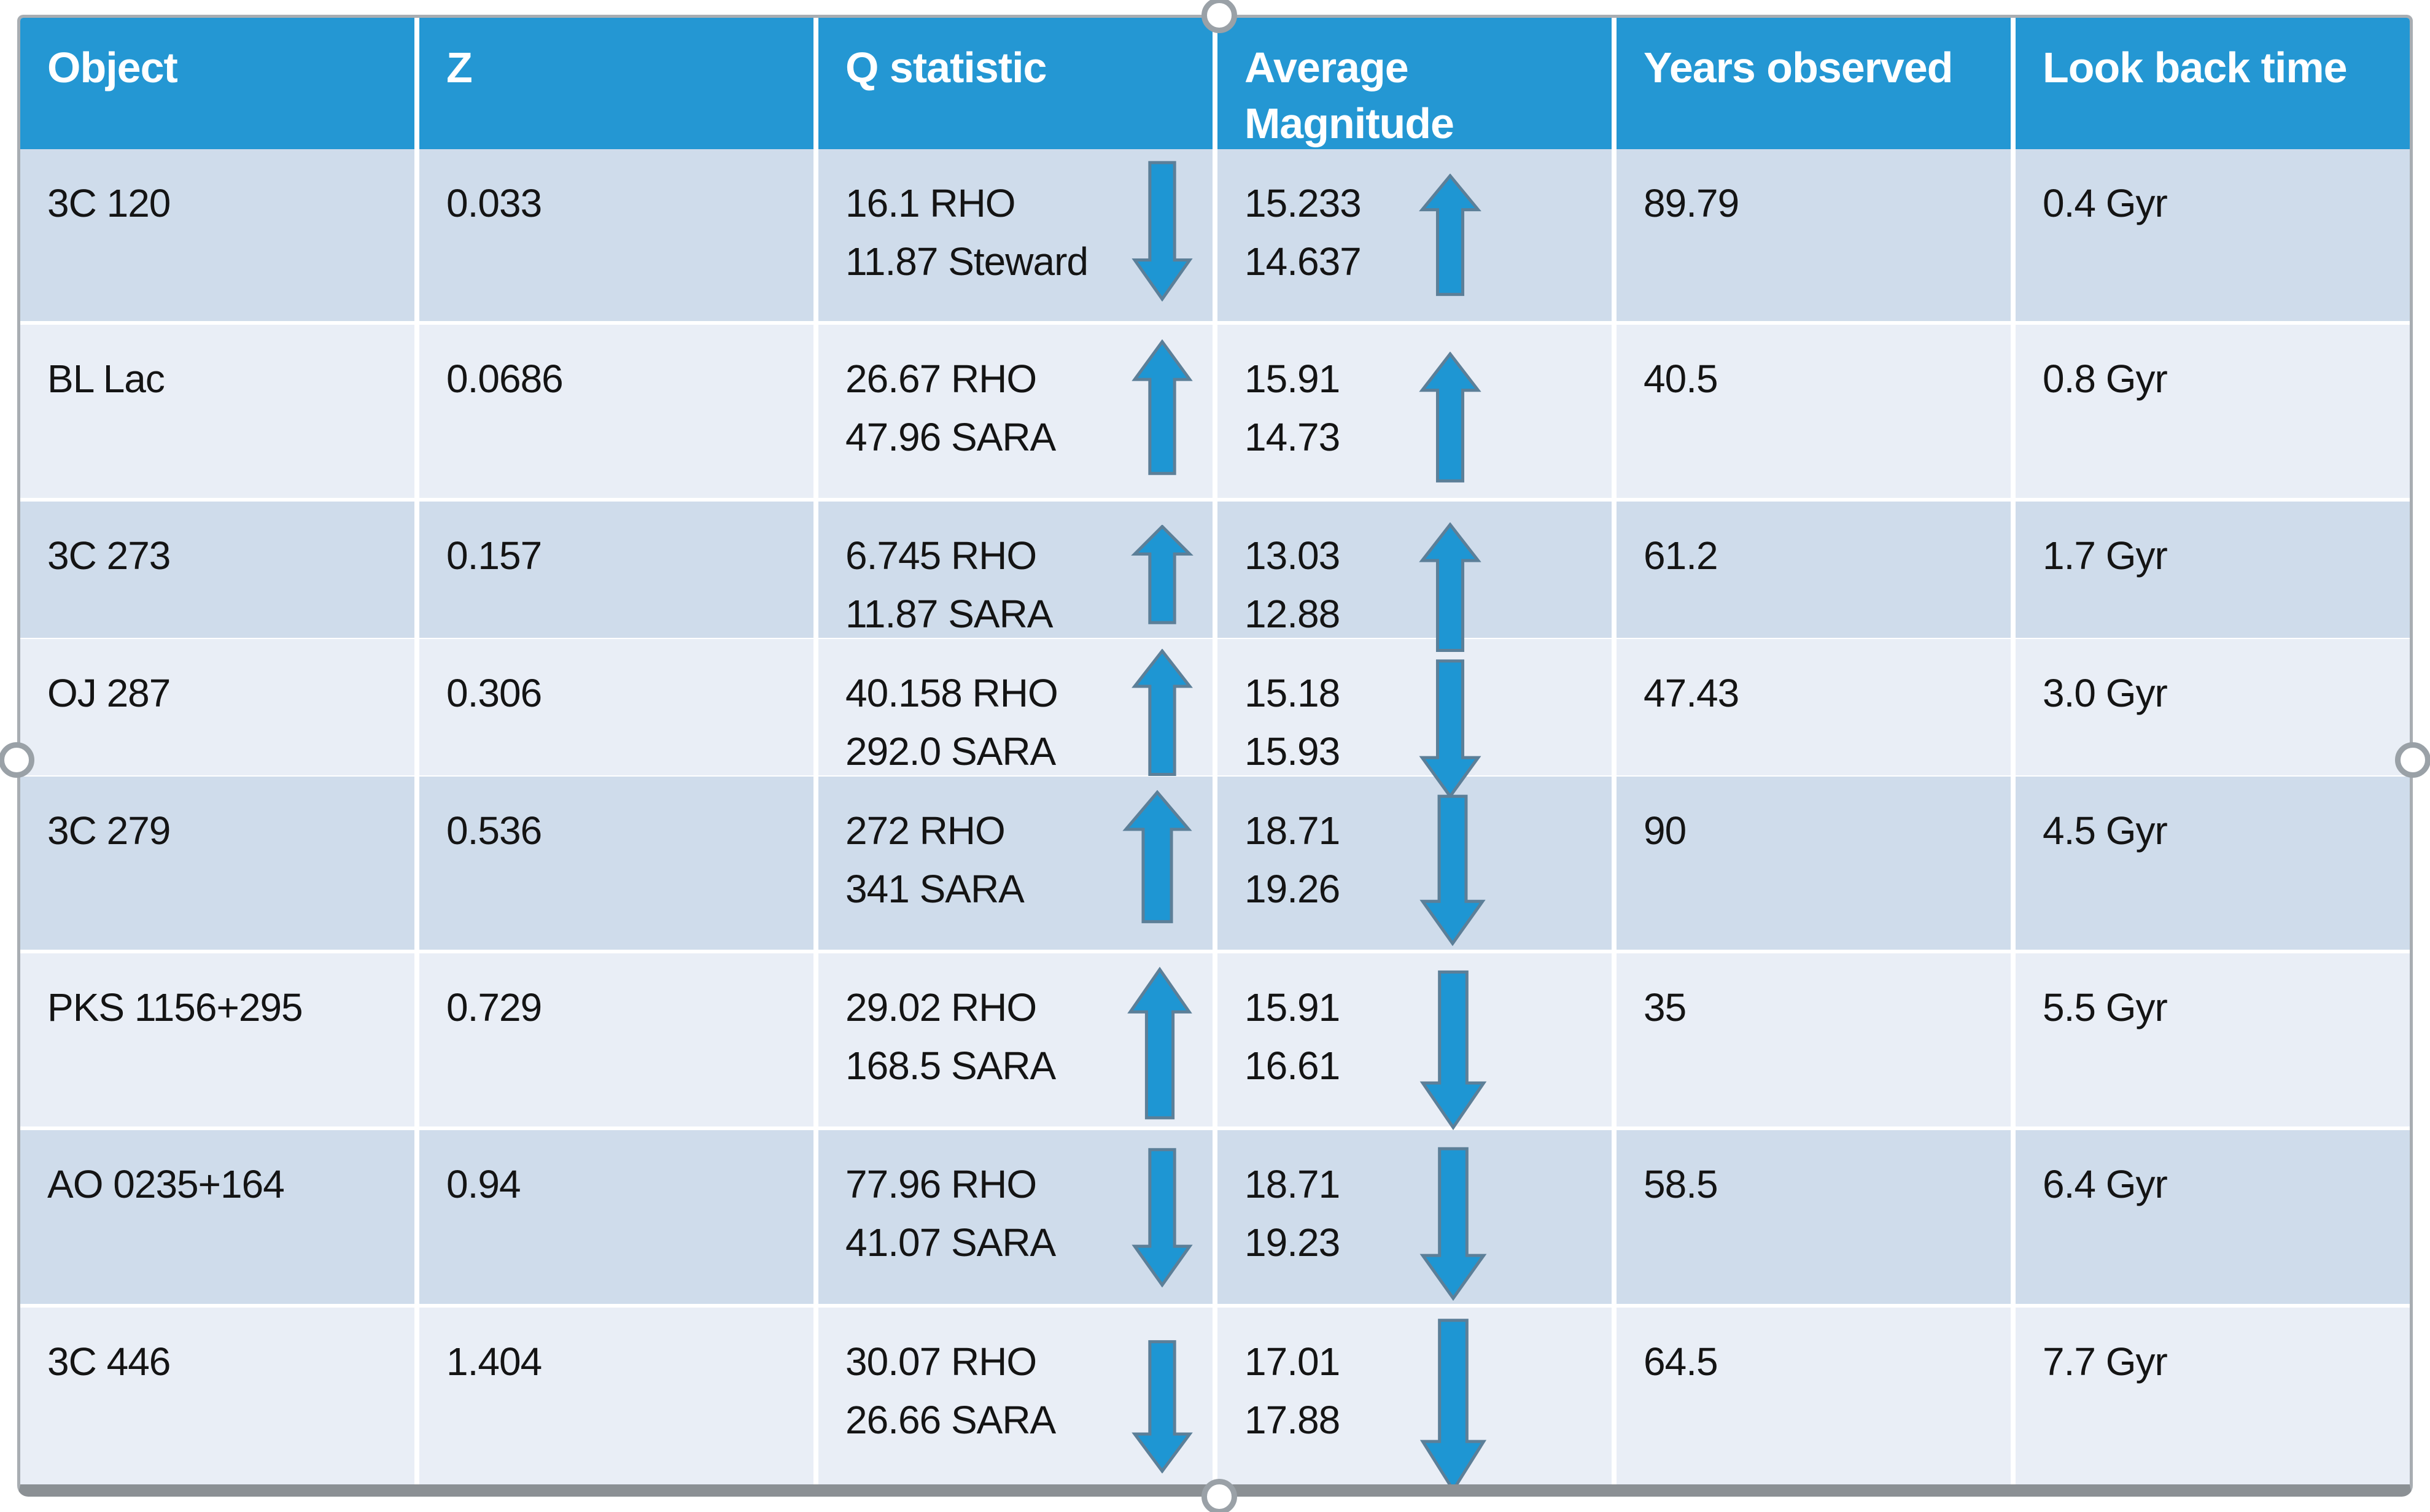 This screenshot has height=1512, width=2430. What do you see at coordinates (1814, 863) in the screenshot?
I see `cell-years-observed: 90` at bounding box center [1814, 863].